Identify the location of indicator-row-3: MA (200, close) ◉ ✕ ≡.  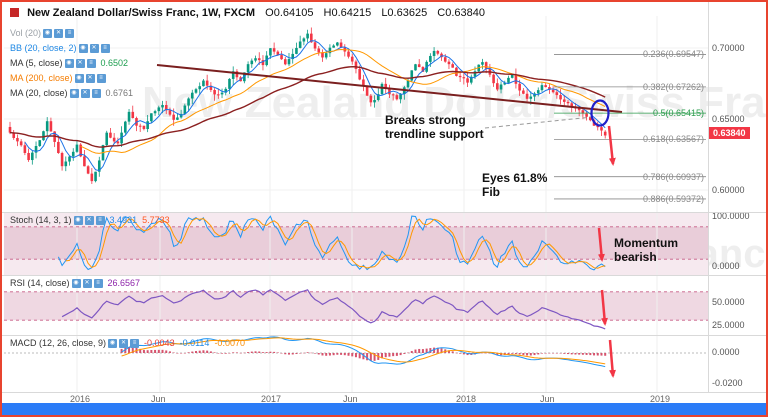
(58, 78).